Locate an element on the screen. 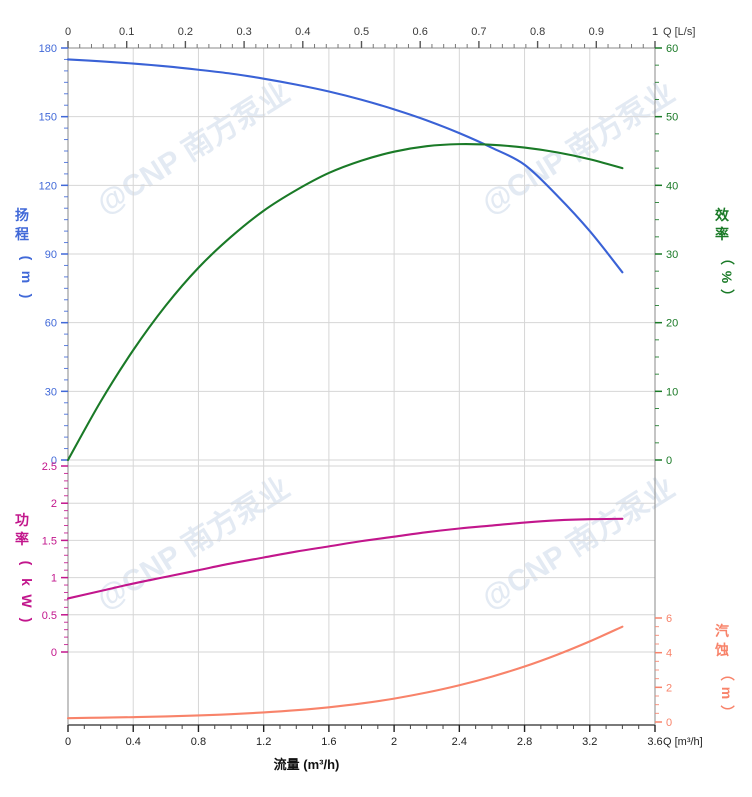 The image size is (752, 797). tick-label-bottom: 3.2 is located at coordinates (589, 742).